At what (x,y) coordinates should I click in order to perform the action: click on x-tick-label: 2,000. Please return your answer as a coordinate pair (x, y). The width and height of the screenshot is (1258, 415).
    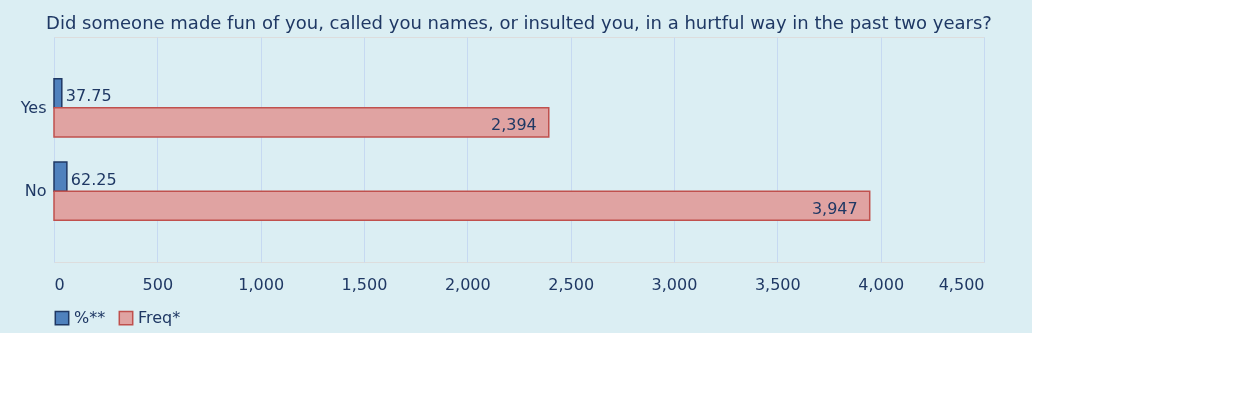
    Looking at the image, I should click on (467, 284).